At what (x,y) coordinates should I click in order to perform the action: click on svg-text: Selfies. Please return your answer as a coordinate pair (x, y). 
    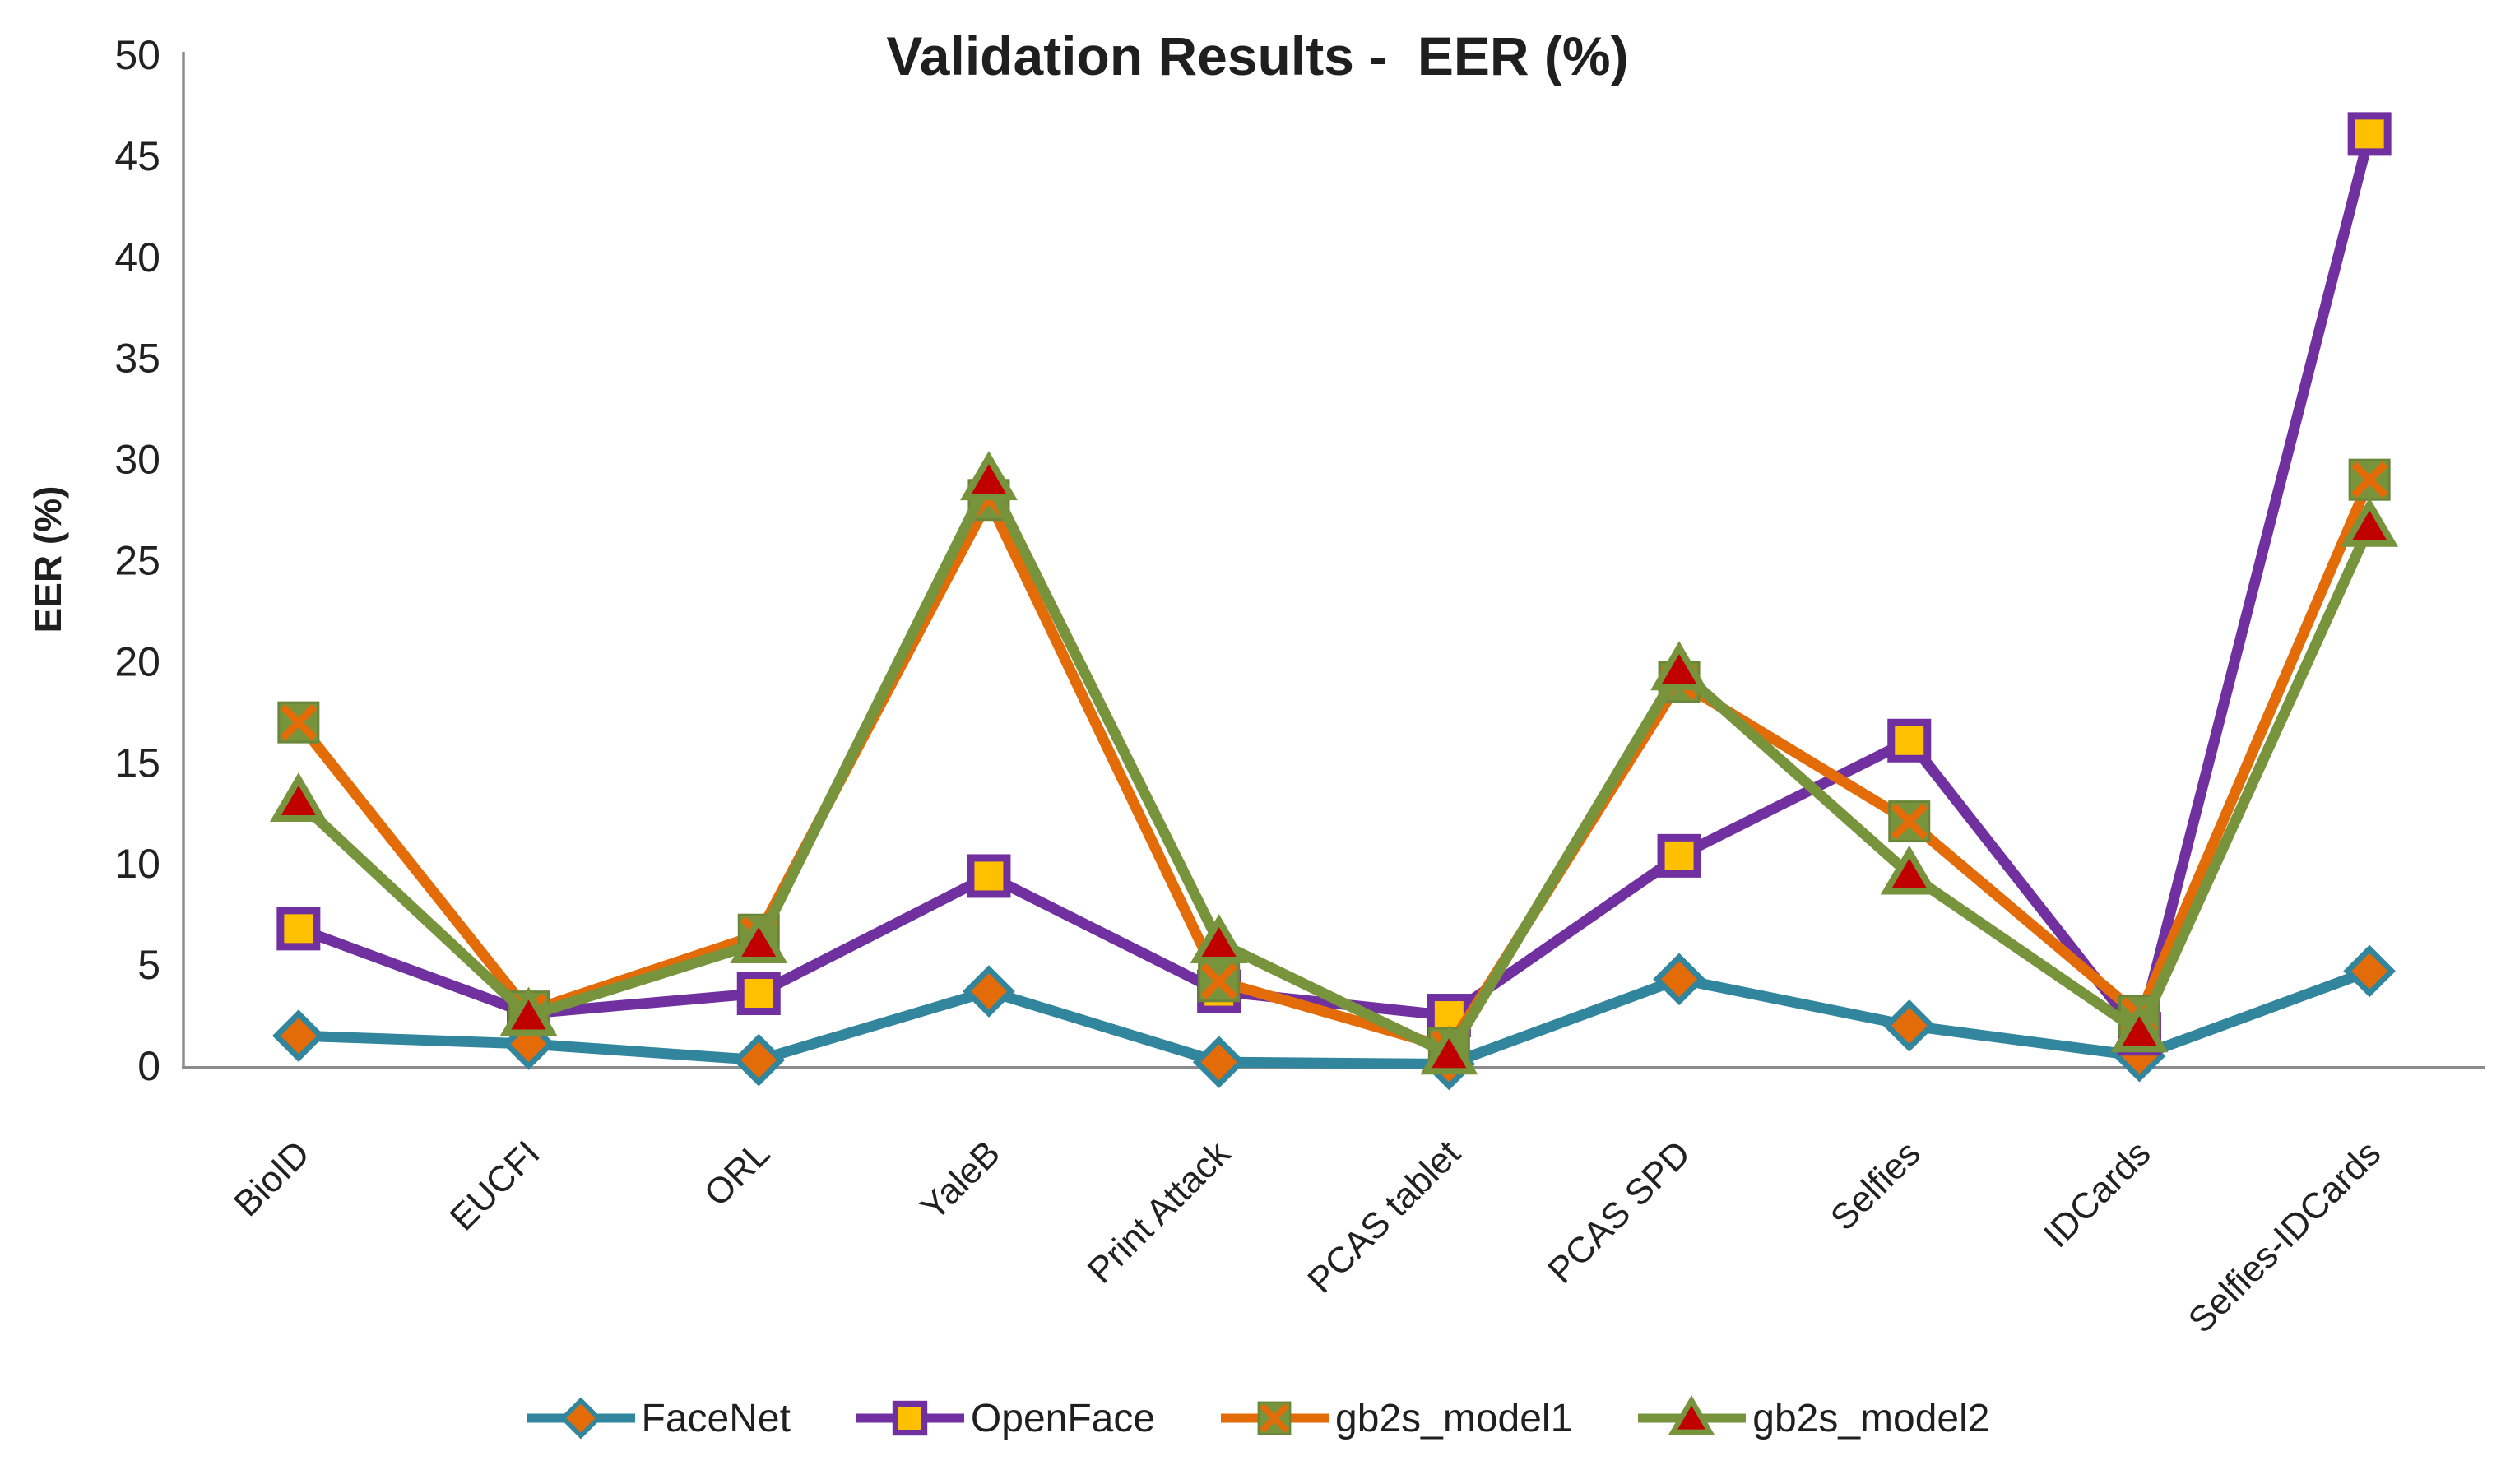
    Looking at the image, I should click on (1875, 1185).